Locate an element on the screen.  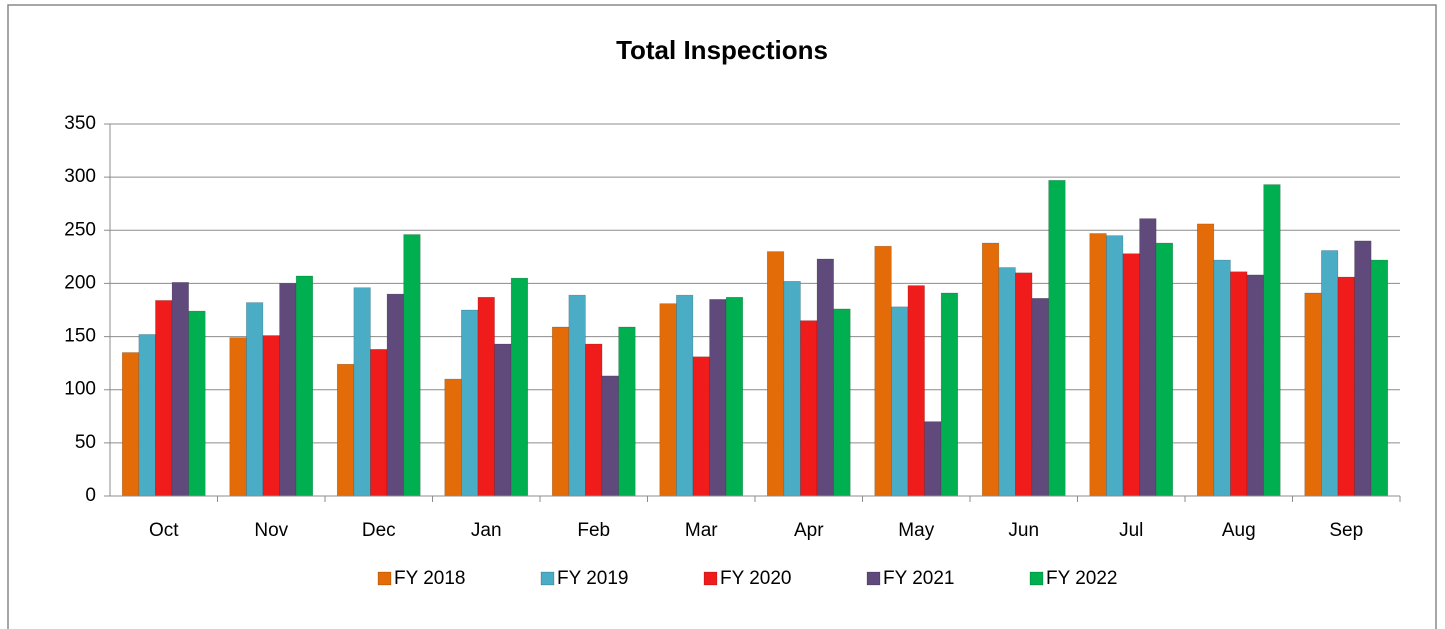
y-tick-label: 50 is located at coordinates (85, 442).